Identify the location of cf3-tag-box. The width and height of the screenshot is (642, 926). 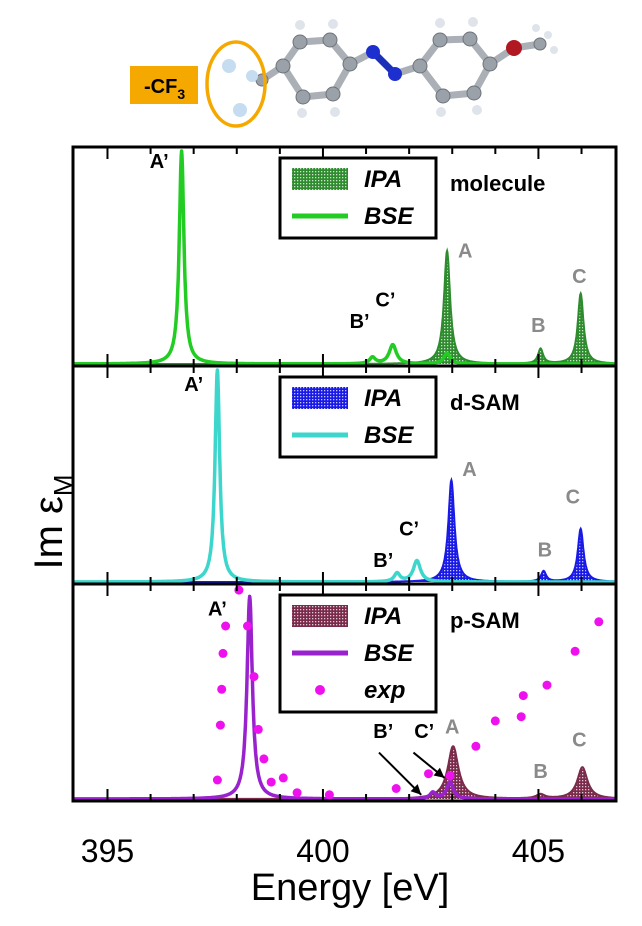
(164, 85).